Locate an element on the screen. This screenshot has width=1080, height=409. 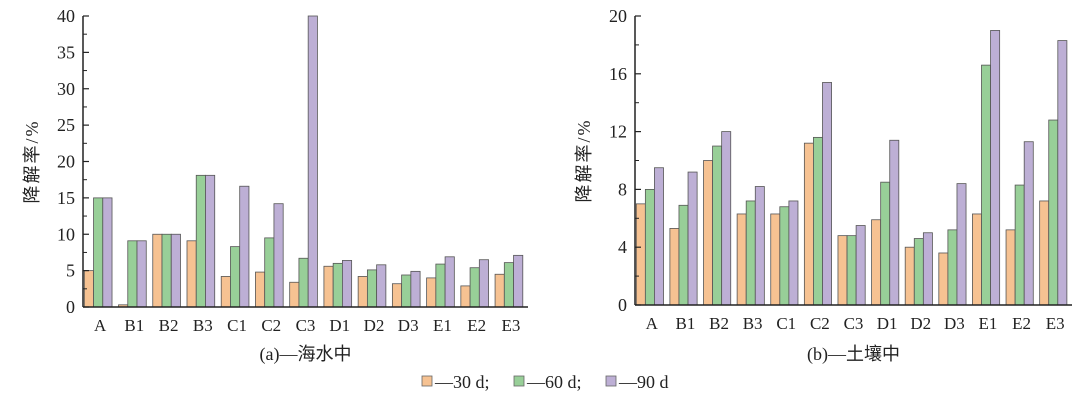
x-tick-label: E2 is located at coordinates (476, 325).